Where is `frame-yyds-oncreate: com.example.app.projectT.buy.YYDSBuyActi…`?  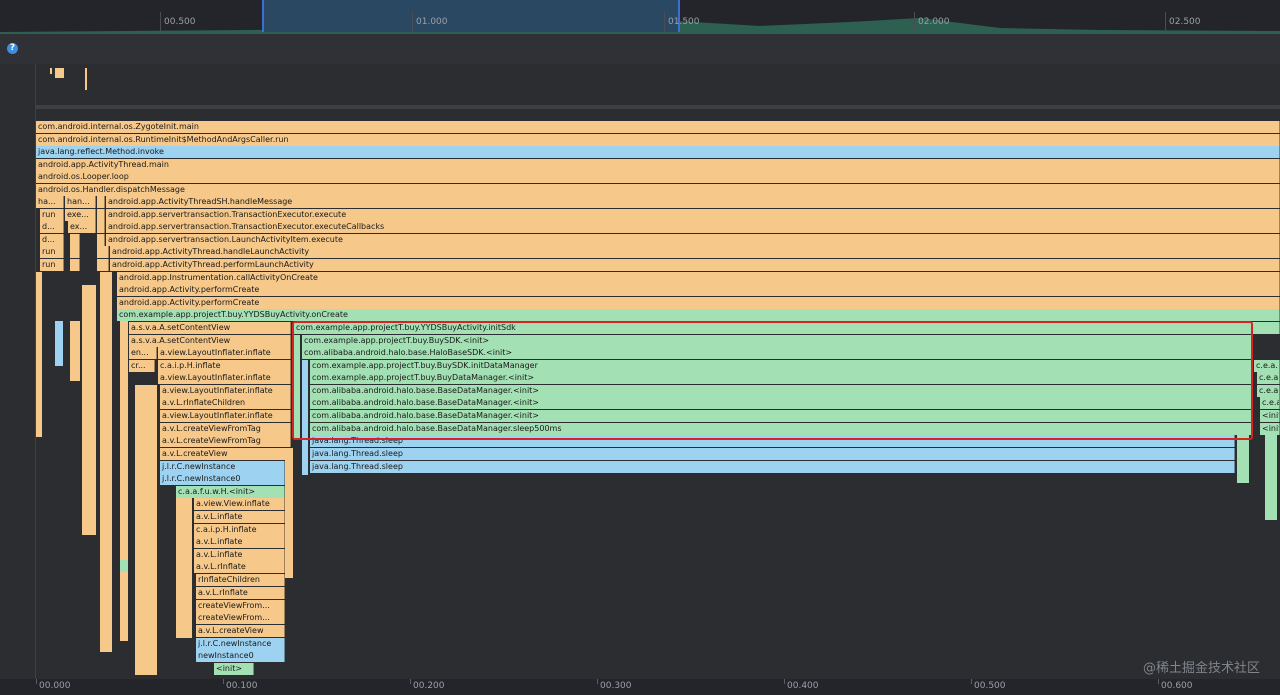 frame-yyds-oncreate: com.example.app.projectT.buy.YYDSBuyActi… is located at coordinates (698, 315).